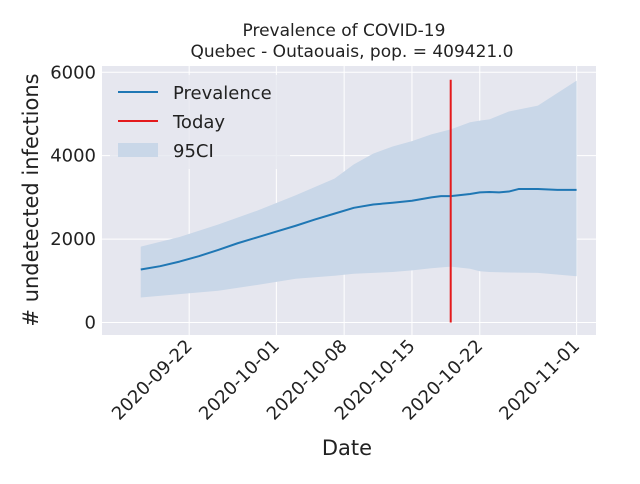 This screenshot has width=640, height=484. Describe the element at coordinates (138, 150) in the screenshot. I see `legend-ci-swatch` at that location.